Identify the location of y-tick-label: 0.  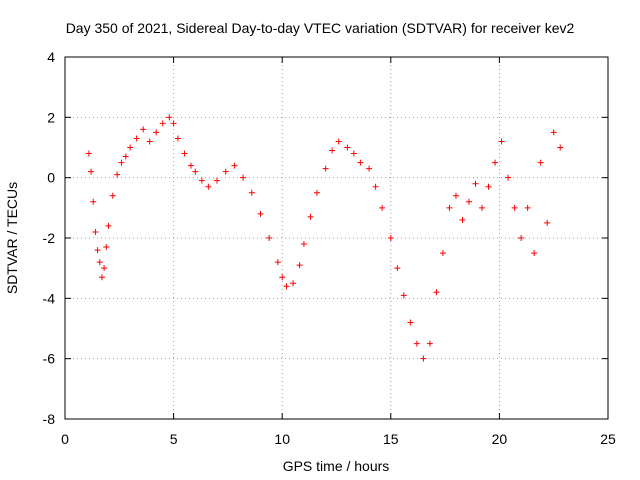
(51, 178).